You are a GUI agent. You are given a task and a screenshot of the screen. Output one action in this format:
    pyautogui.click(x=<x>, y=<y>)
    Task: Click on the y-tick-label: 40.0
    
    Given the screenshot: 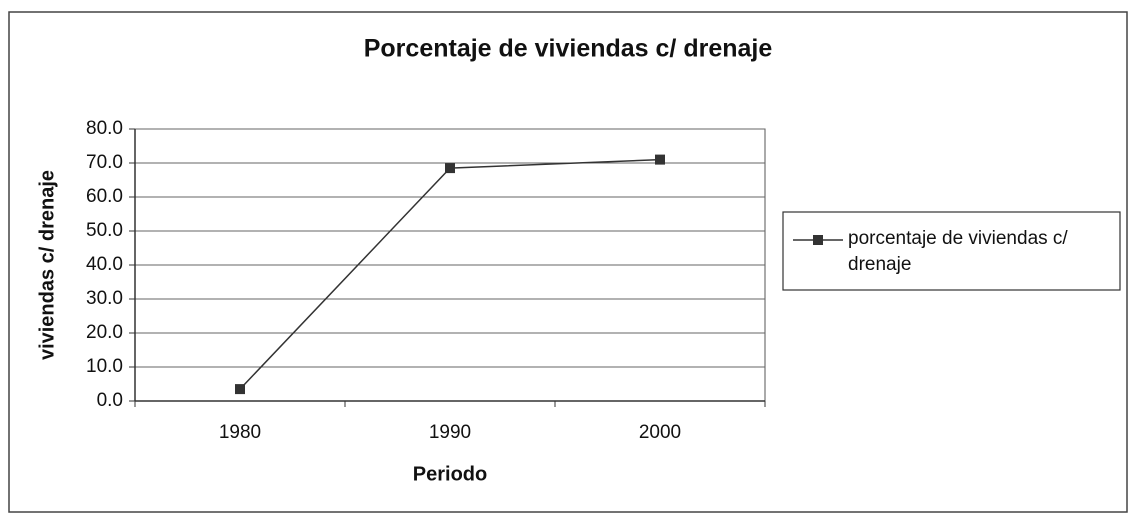 What is the action you would take?
    pyautogui.click(x=104, y=264)
    